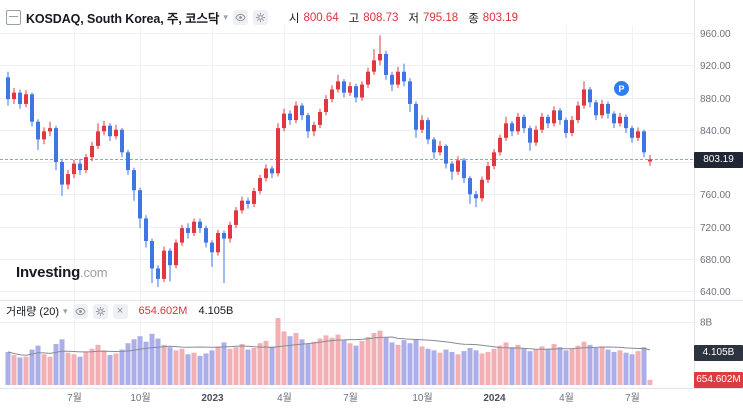  What do you see at coordinates (120, 311) in the screenshot?
I see `volume-close-button: ×` at bounding box center [120, 311].